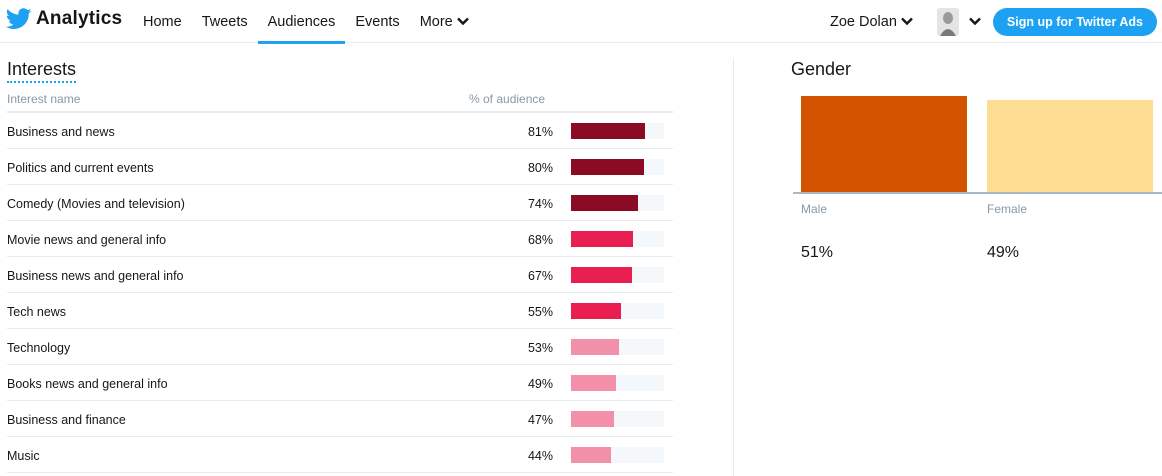  What do you see at coordinates (436, 21) in the screenshot?
I see `nav-more-label: More` at bounding box center [436, 21].